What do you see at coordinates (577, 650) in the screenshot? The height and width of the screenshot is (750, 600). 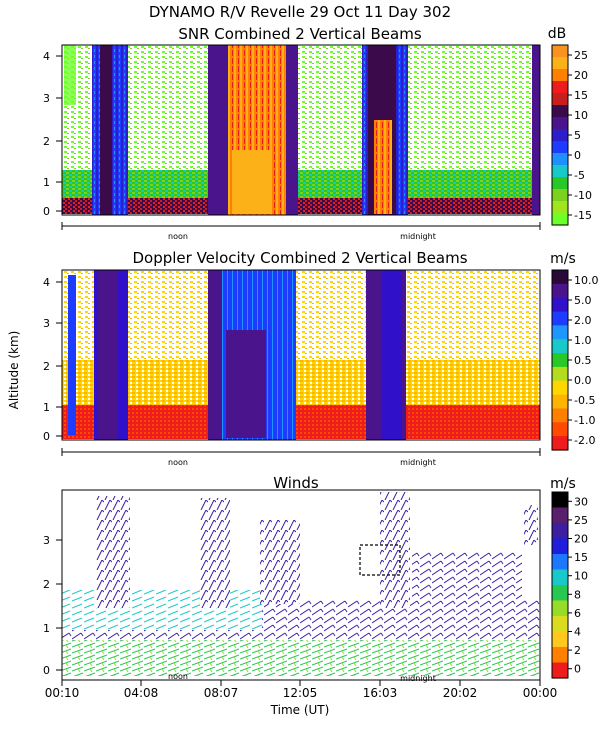 I see `winds-colorbar-tick-8: 2` at bounding box center [577, 650].